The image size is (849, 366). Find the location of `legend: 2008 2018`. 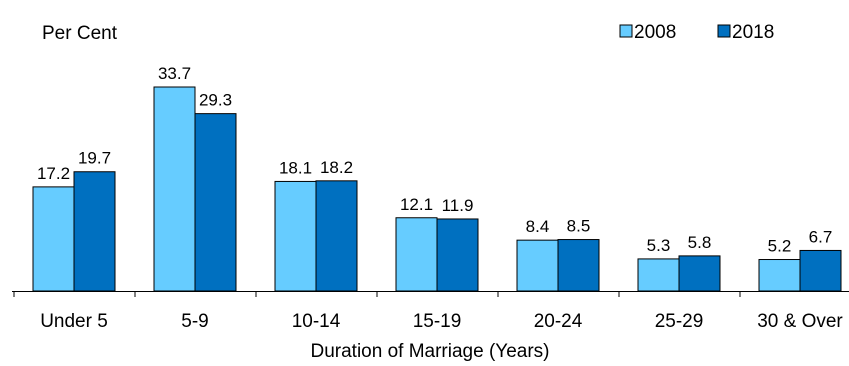

legend: 2008 2018 is located at coordinates (696, 32).